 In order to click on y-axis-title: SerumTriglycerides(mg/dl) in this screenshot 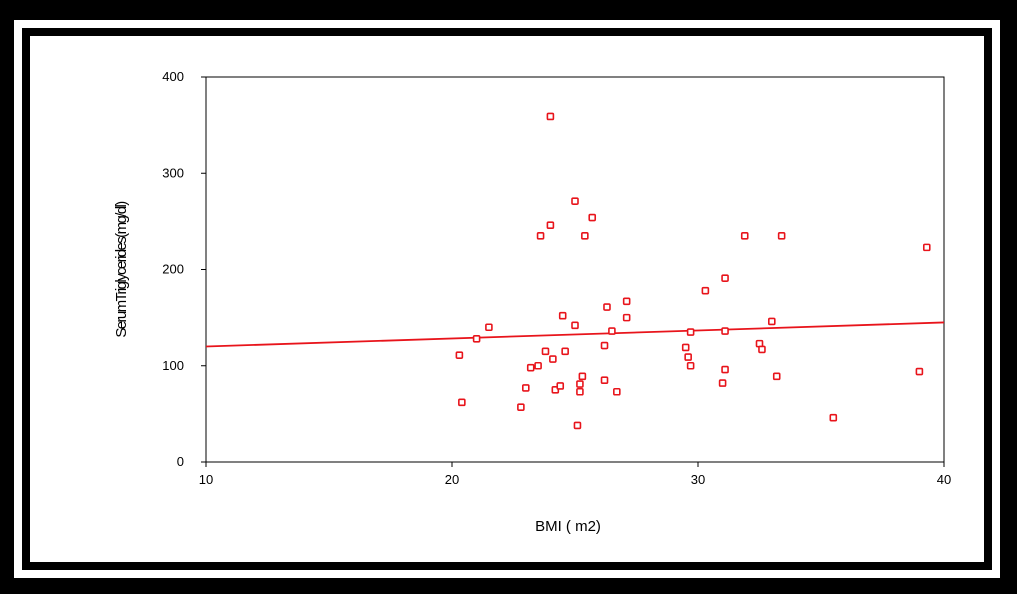, I will do `click(121, 269)`.